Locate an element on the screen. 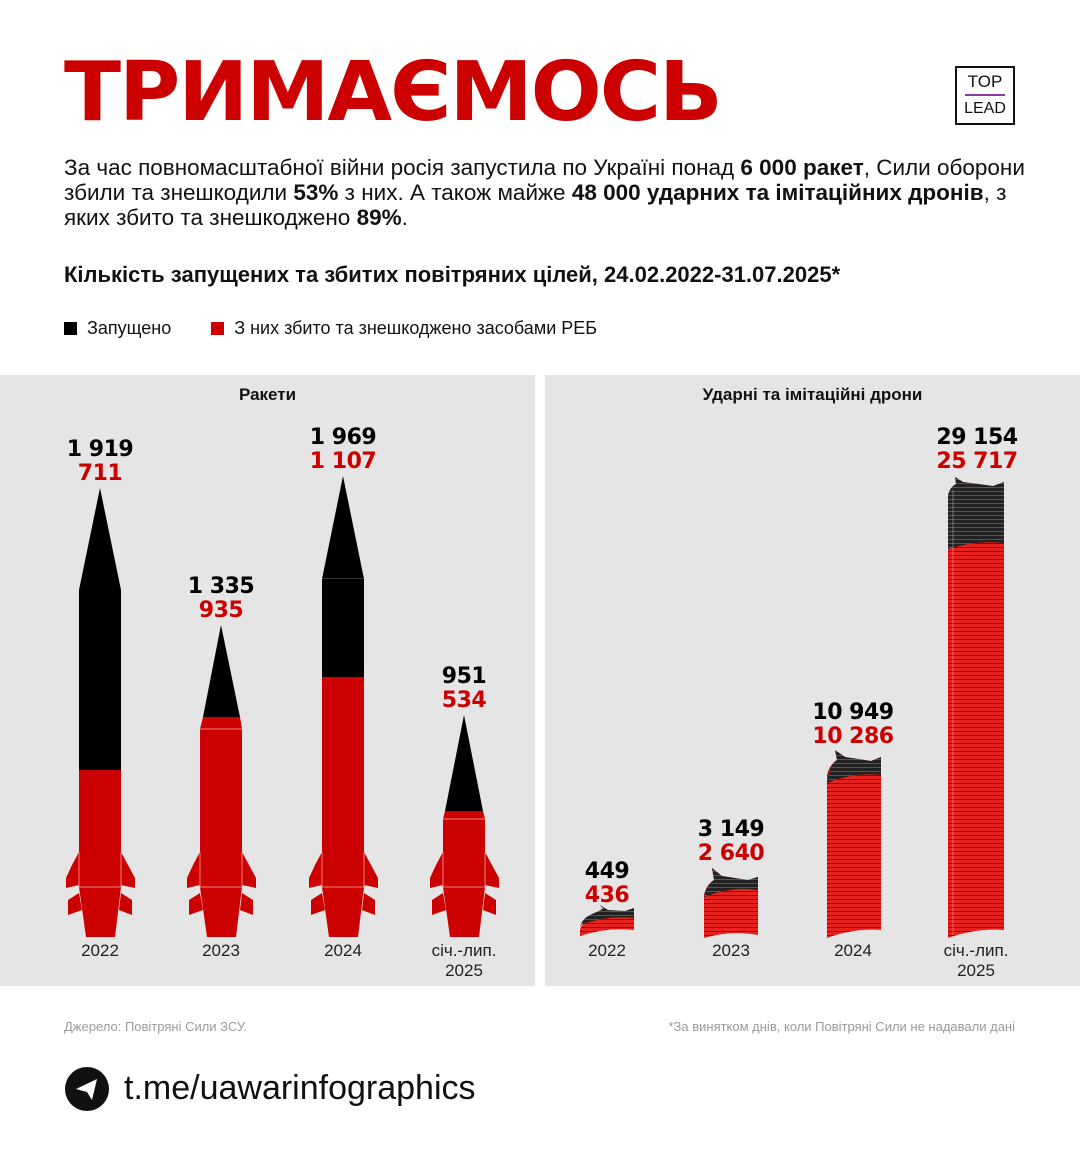  rocket-2025 is located at coordinates (464, 826).